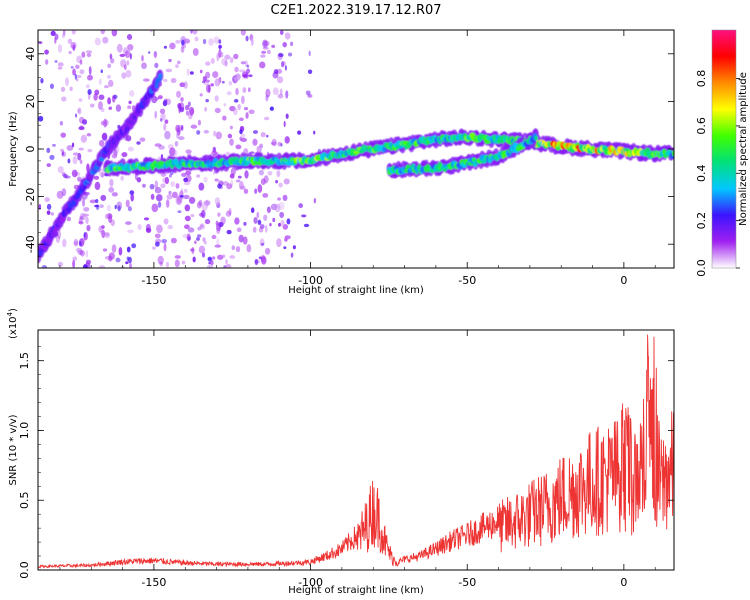  Describe the element at coordinates (356, 590) in the screenshot. I see `snr-x-axis-label: Height of straight line (km)` at that location.